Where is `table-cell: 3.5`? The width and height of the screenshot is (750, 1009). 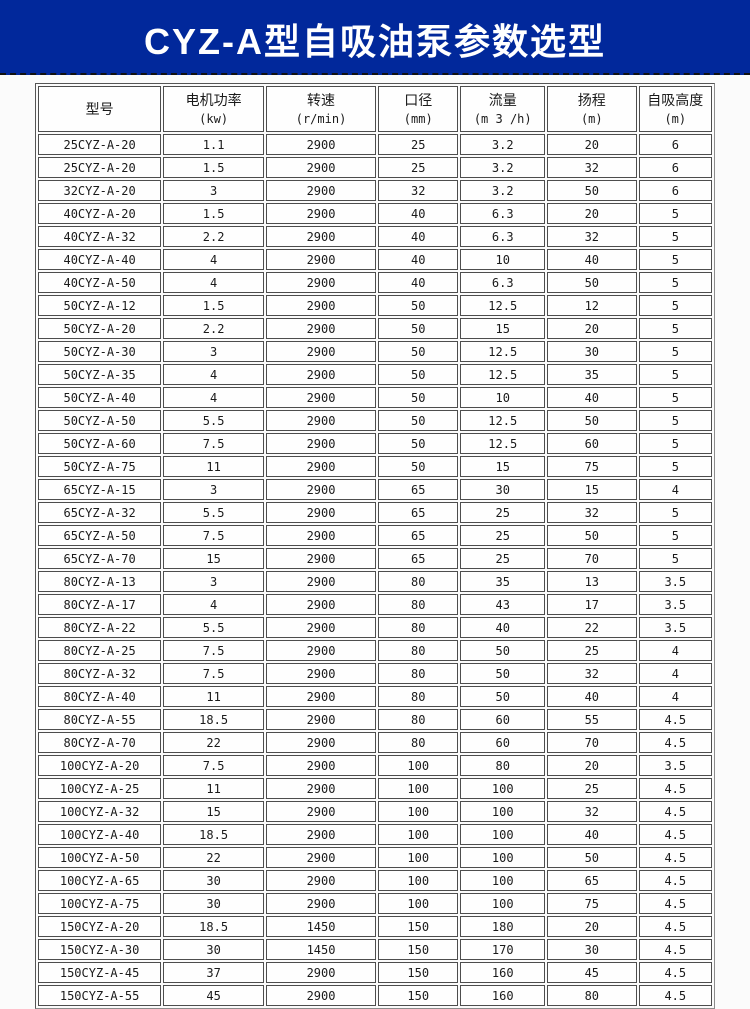
table-cell: 3.5 is located at coordinates (675, 627).